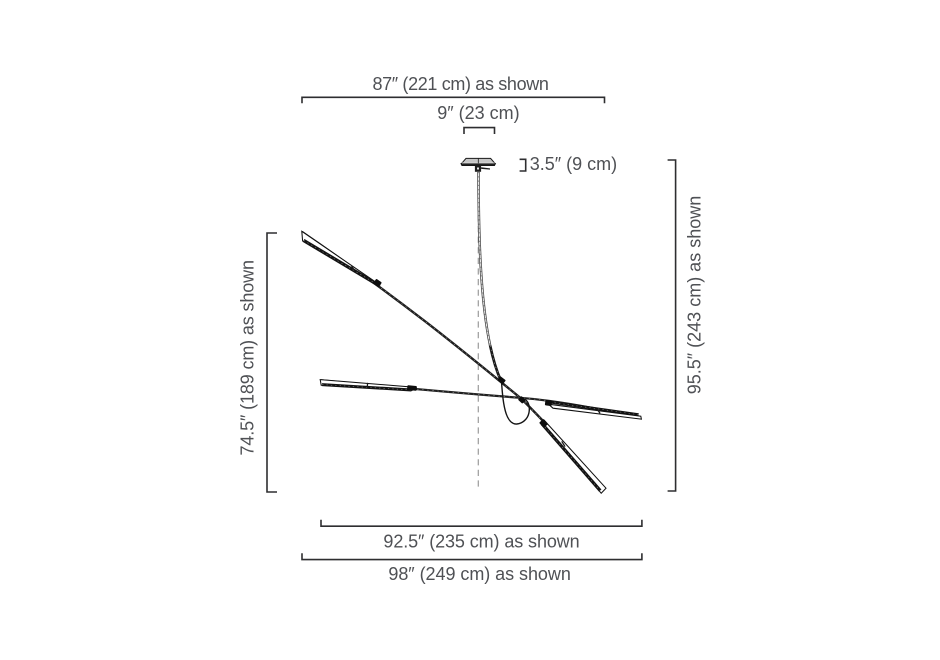  I want to click on svg-text: 9″ (23 cm), so click(478, 113).